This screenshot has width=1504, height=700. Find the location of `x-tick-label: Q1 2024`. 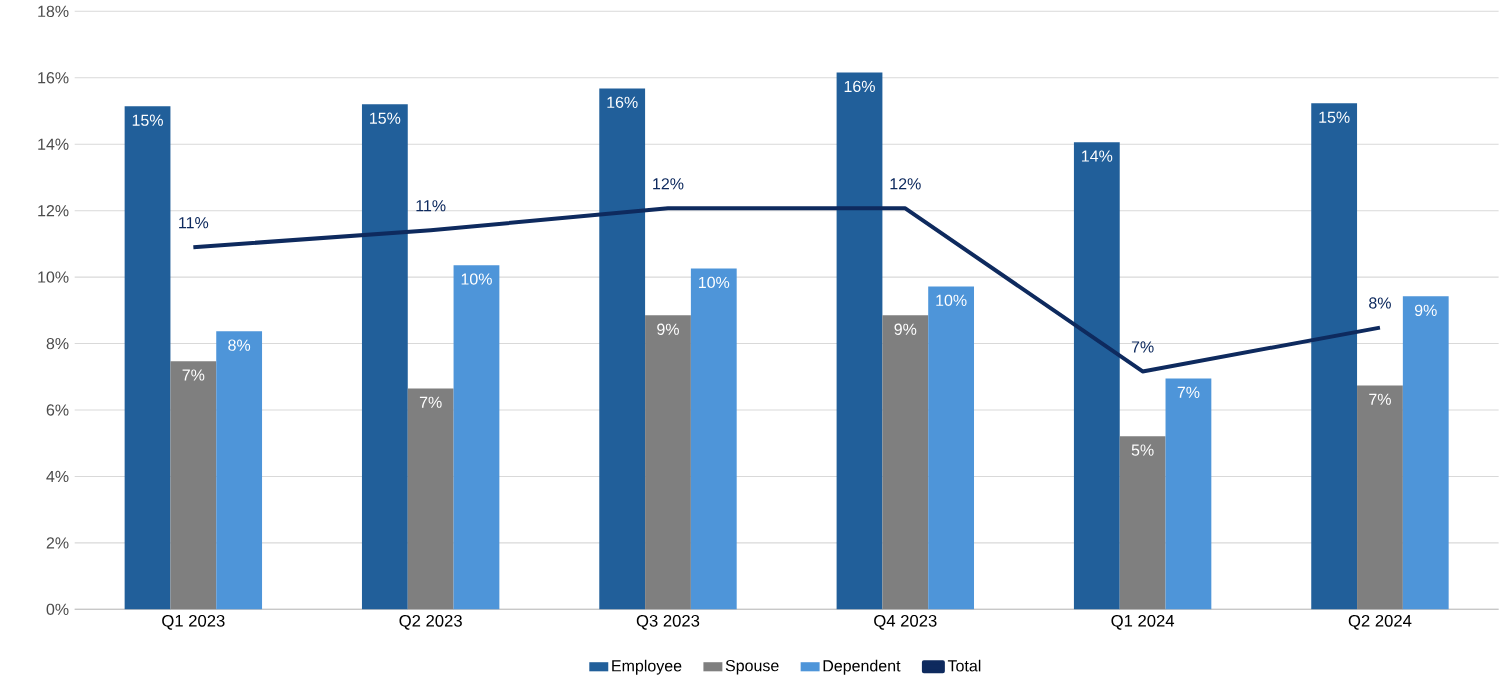

x-tick-label: Q1 2024 is located at coordinates (1143, 622).